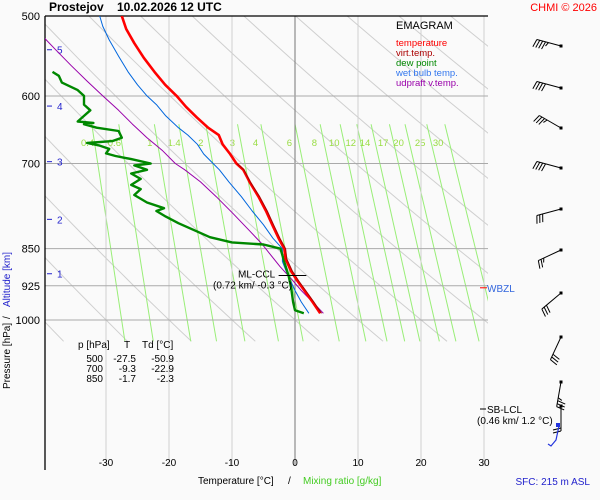  I want to click on mixing-ratio-label: 6, so click(289, 143).